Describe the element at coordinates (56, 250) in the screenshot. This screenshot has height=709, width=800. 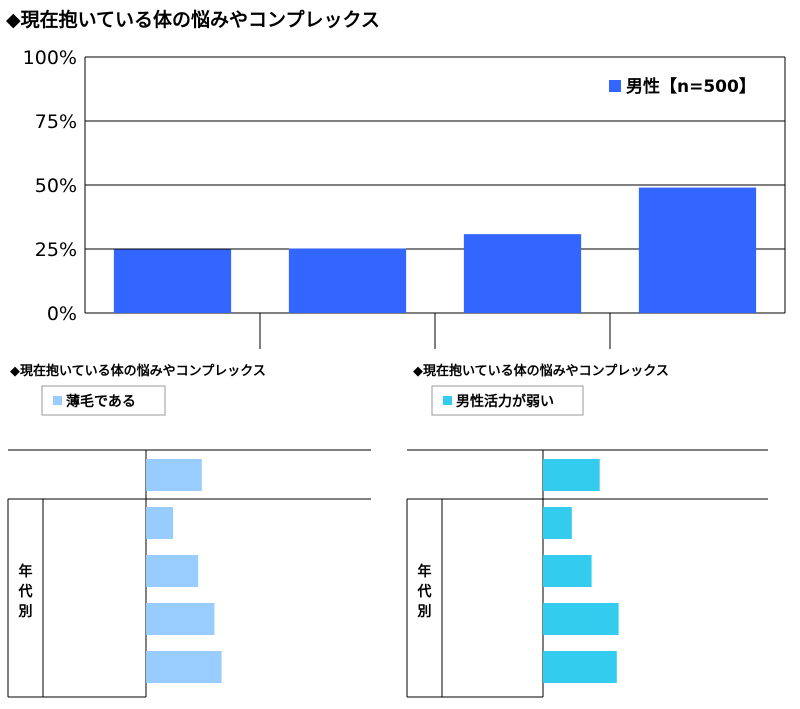
I see `main-y-tick-label: 25%` at that location.